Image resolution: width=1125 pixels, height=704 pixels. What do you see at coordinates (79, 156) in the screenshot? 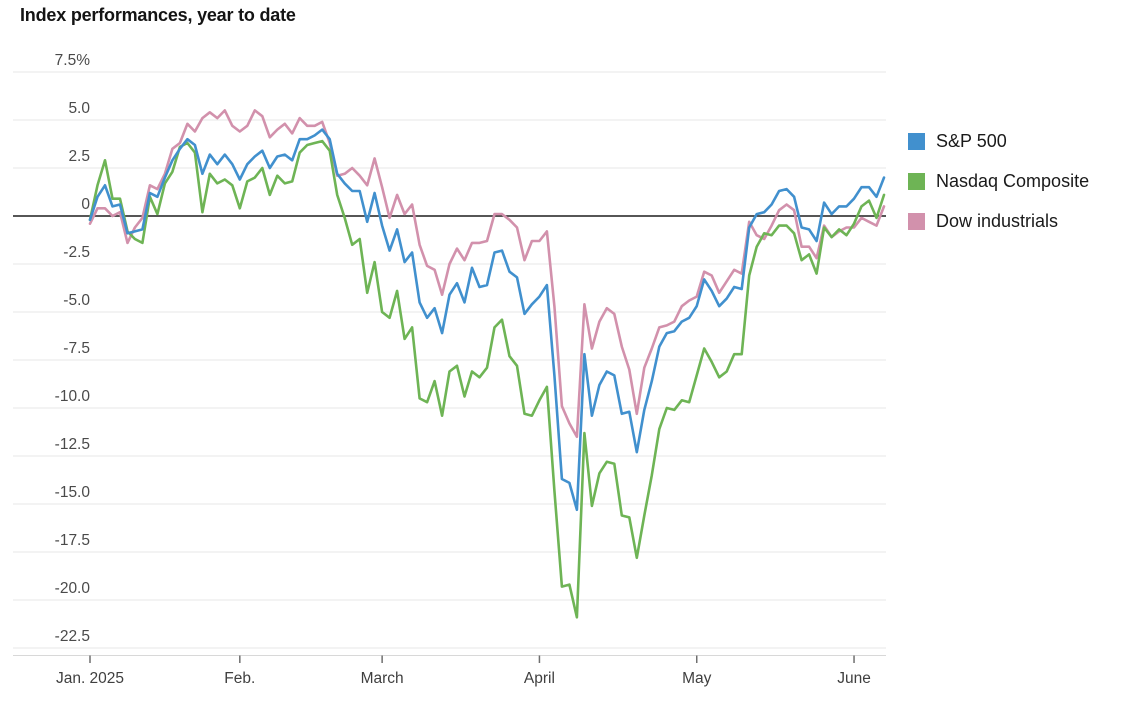
I see `y-axis-label: 2.5` at bounding box center [79, 156].